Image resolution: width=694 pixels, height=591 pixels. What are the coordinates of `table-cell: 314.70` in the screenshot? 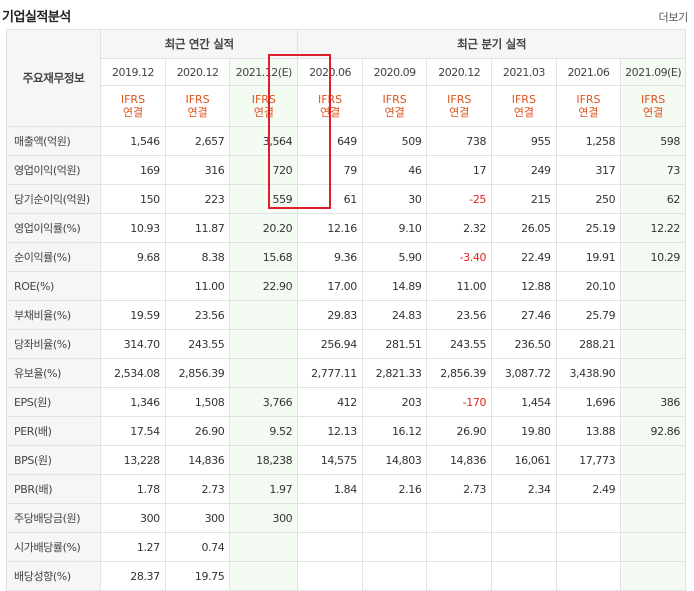 It's located at (133, 344).